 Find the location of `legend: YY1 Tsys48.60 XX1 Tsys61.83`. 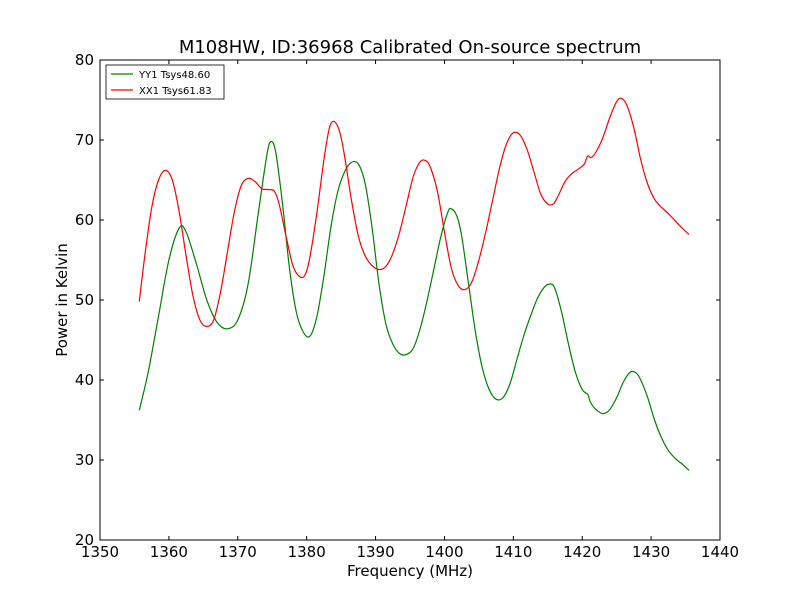

legend: YY1 Tsys48.60 XX1 Tsys61.83 is located at coordinates (165, 82).